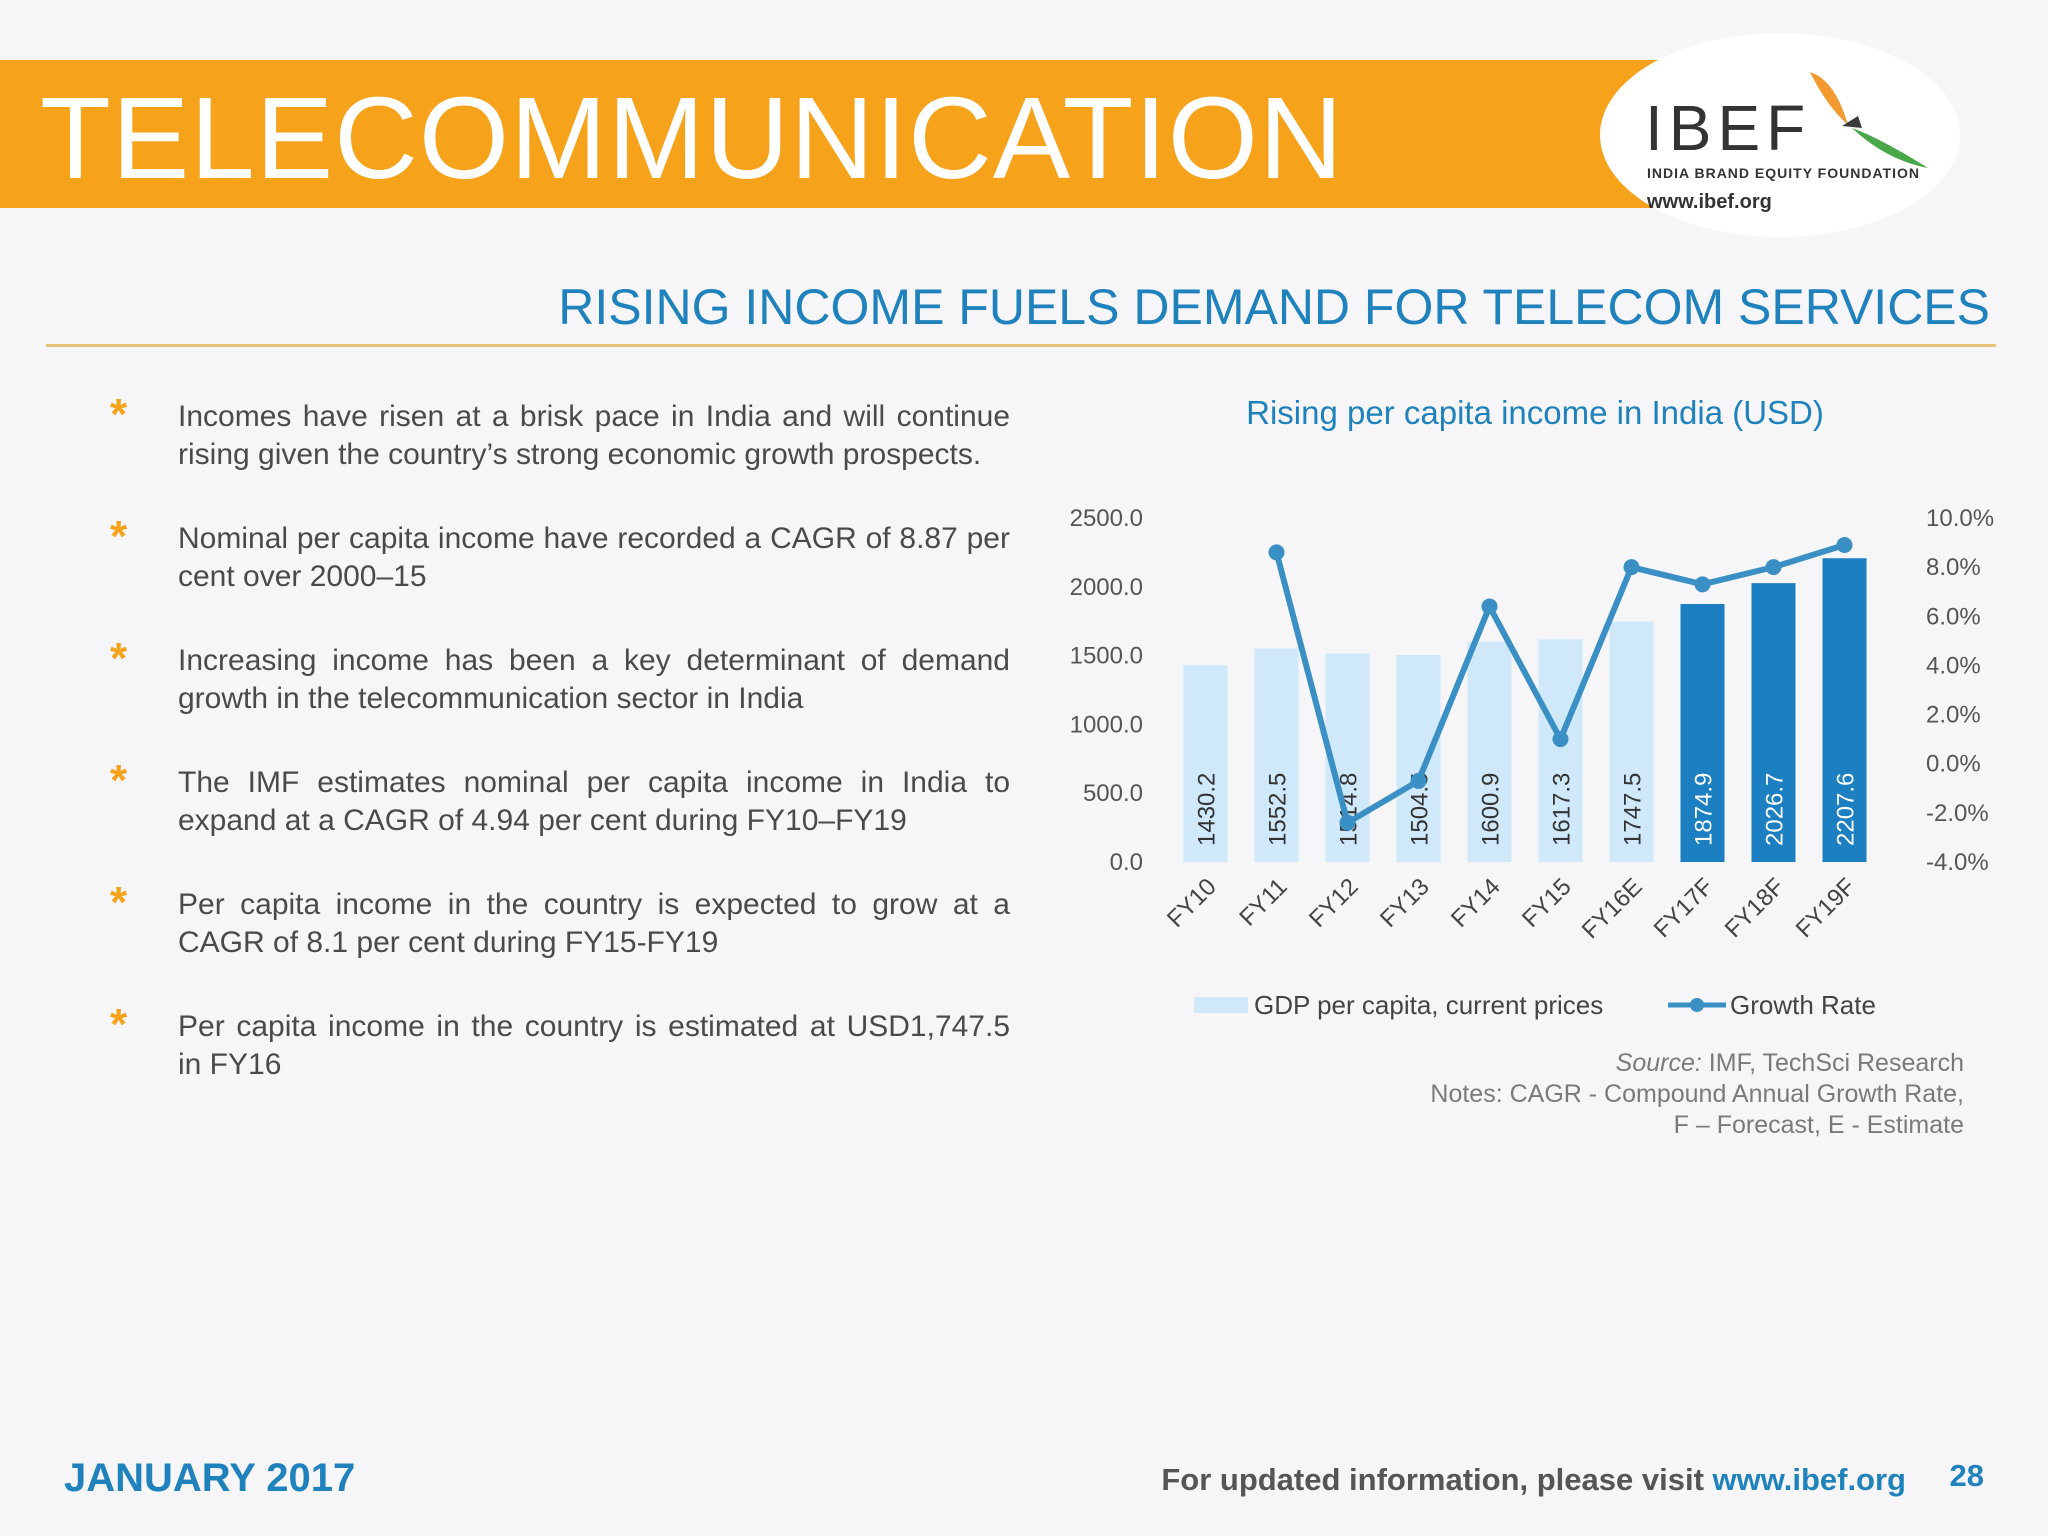 This screenshot has height=1536, width=2048. I want to click on legend-swatch-bars, so click(1221, 1005).